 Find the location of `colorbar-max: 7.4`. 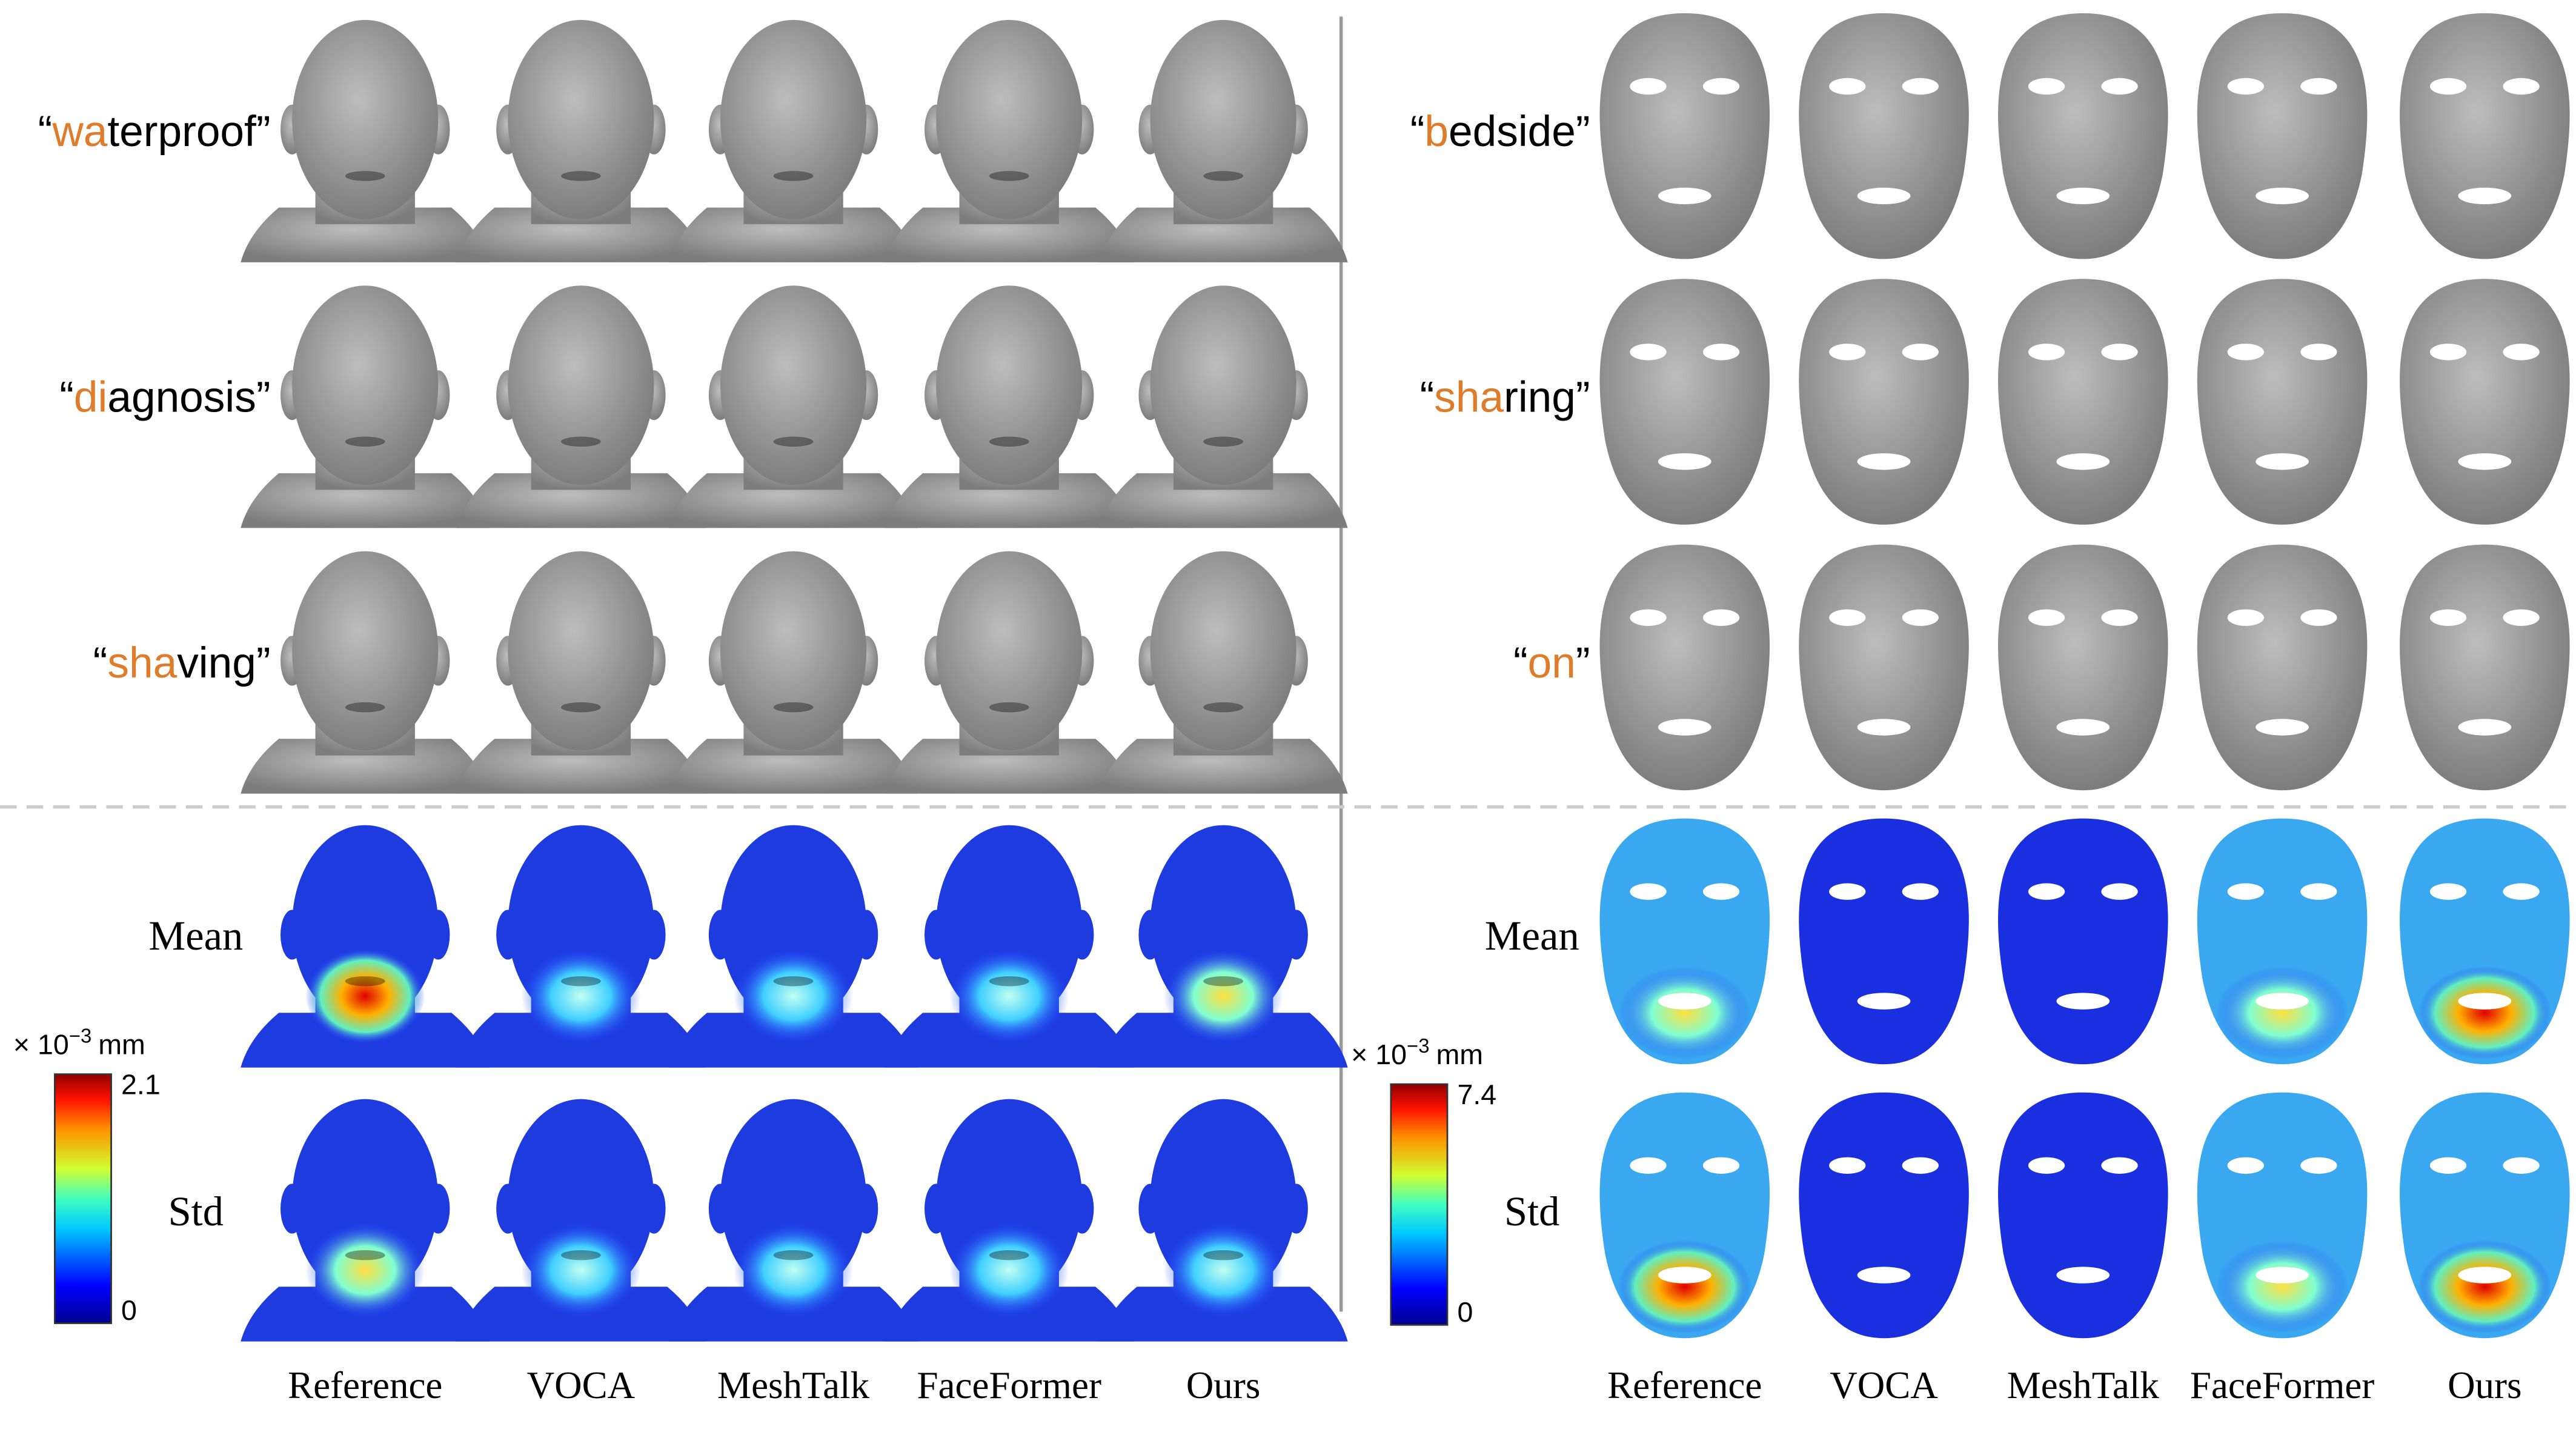

colorbar-max: 7.4 is located at coordinates (1476, 1094).